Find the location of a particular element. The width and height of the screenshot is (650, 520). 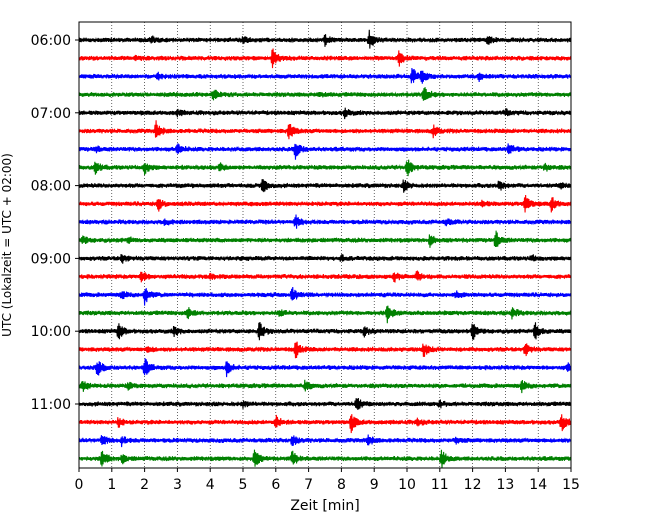

y-tick-label: 09:00 is located at coordinates (51, 259).